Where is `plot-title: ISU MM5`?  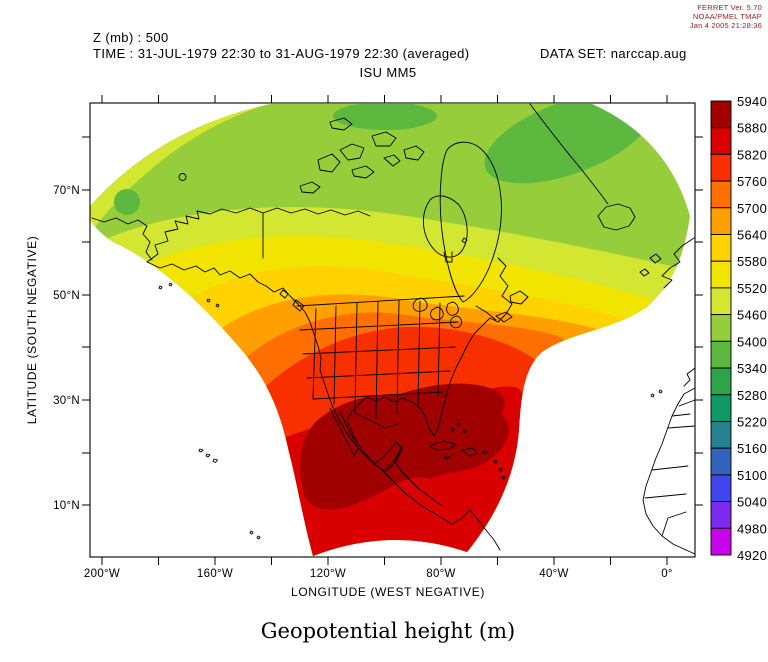
plot-title: ISU MM5 is located at coordinates (388, 72).